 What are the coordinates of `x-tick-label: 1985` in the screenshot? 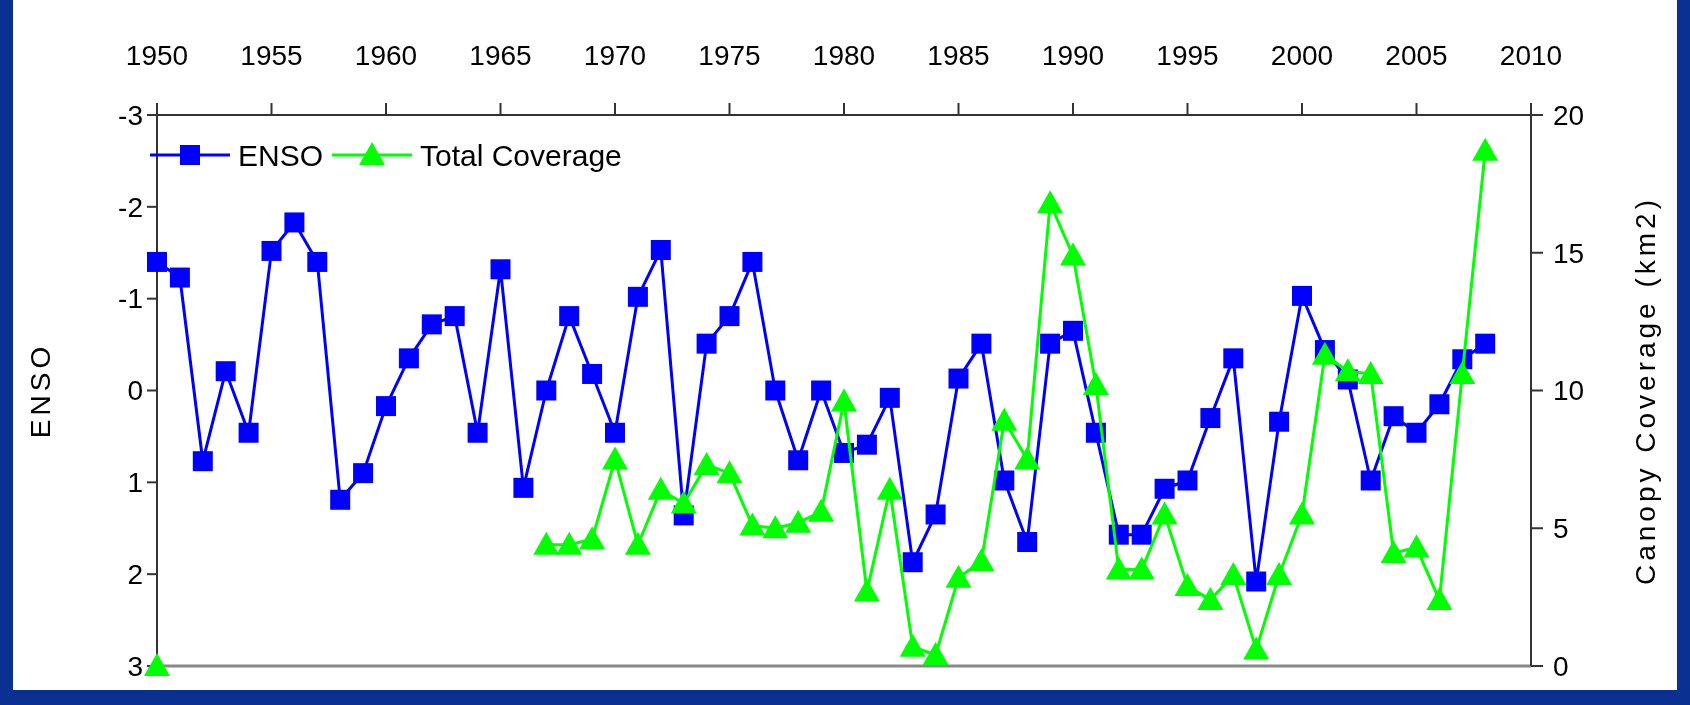 It's located at (958, 55).